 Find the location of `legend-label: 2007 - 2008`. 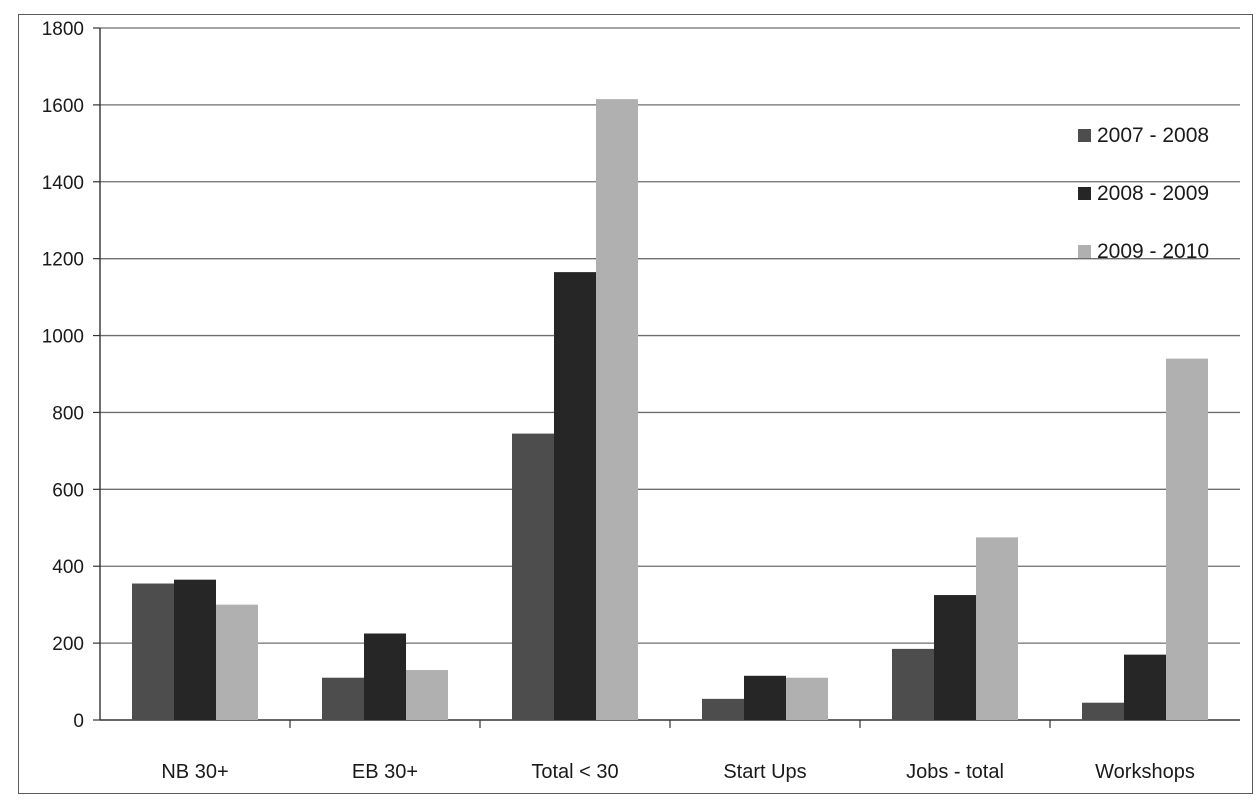

legend-label: 2007 - 2008 is located at coordinates (1153, 135).